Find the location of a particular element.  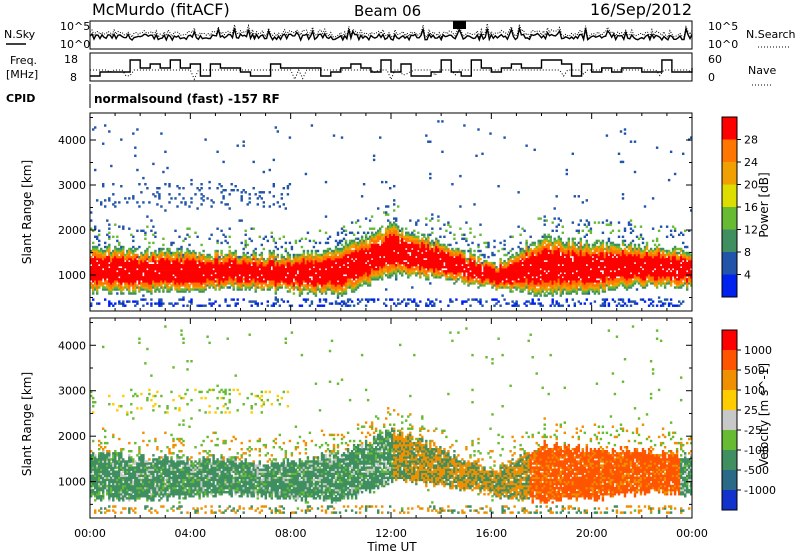

colorbar-tick-label: 4 is located at coordinates (747, 275).